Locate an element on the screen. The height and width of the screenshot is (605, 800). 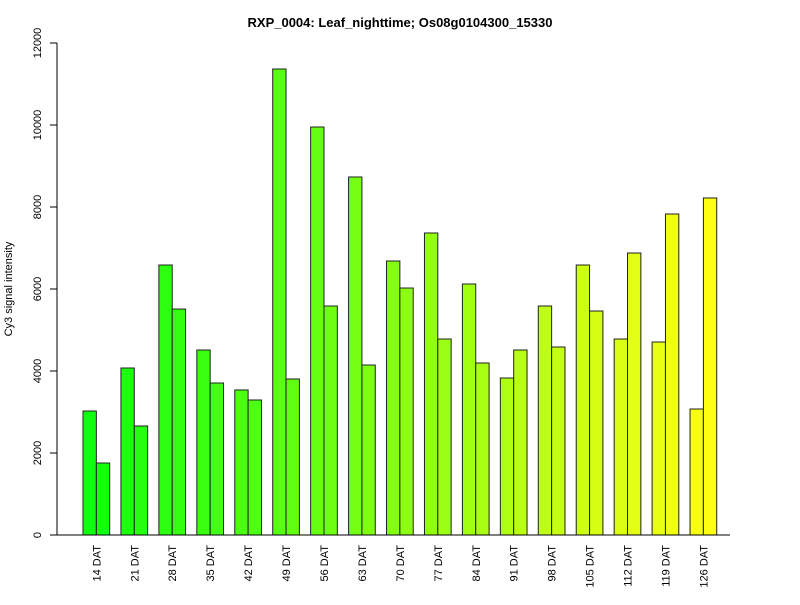
bar-77-dat-rep2 is located at coordinates (444, 437).